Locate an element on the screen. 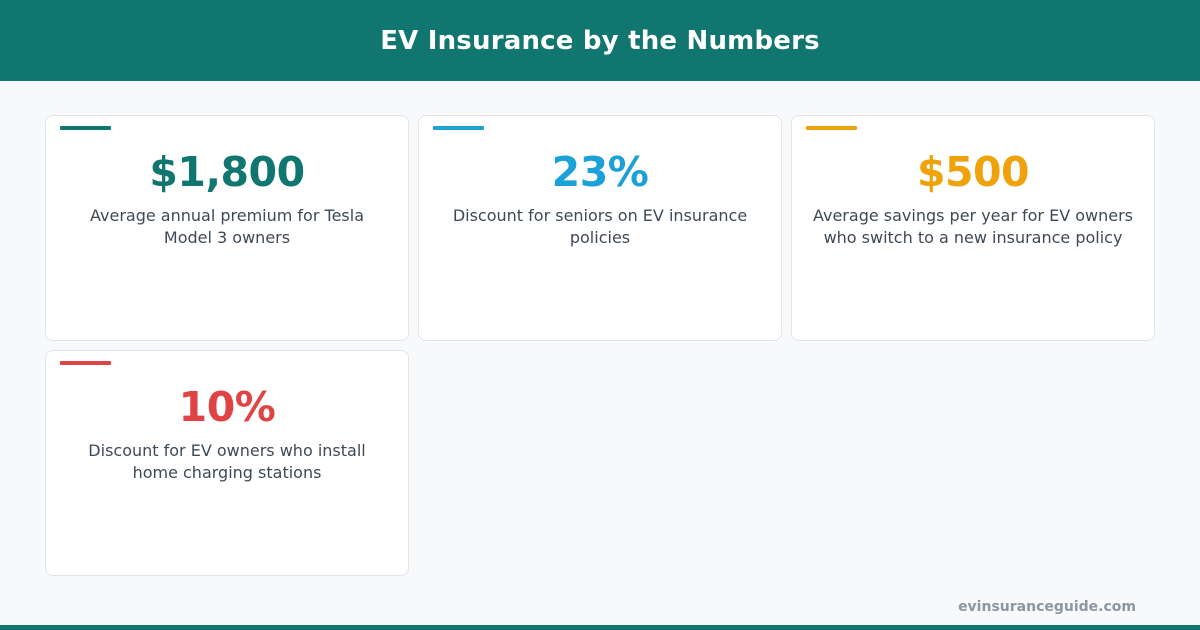 Image resolution: width=1200 pixels, height=630 pixels. header-banner: EV Insurance by the Numbers is located at coordinates (600, 40).